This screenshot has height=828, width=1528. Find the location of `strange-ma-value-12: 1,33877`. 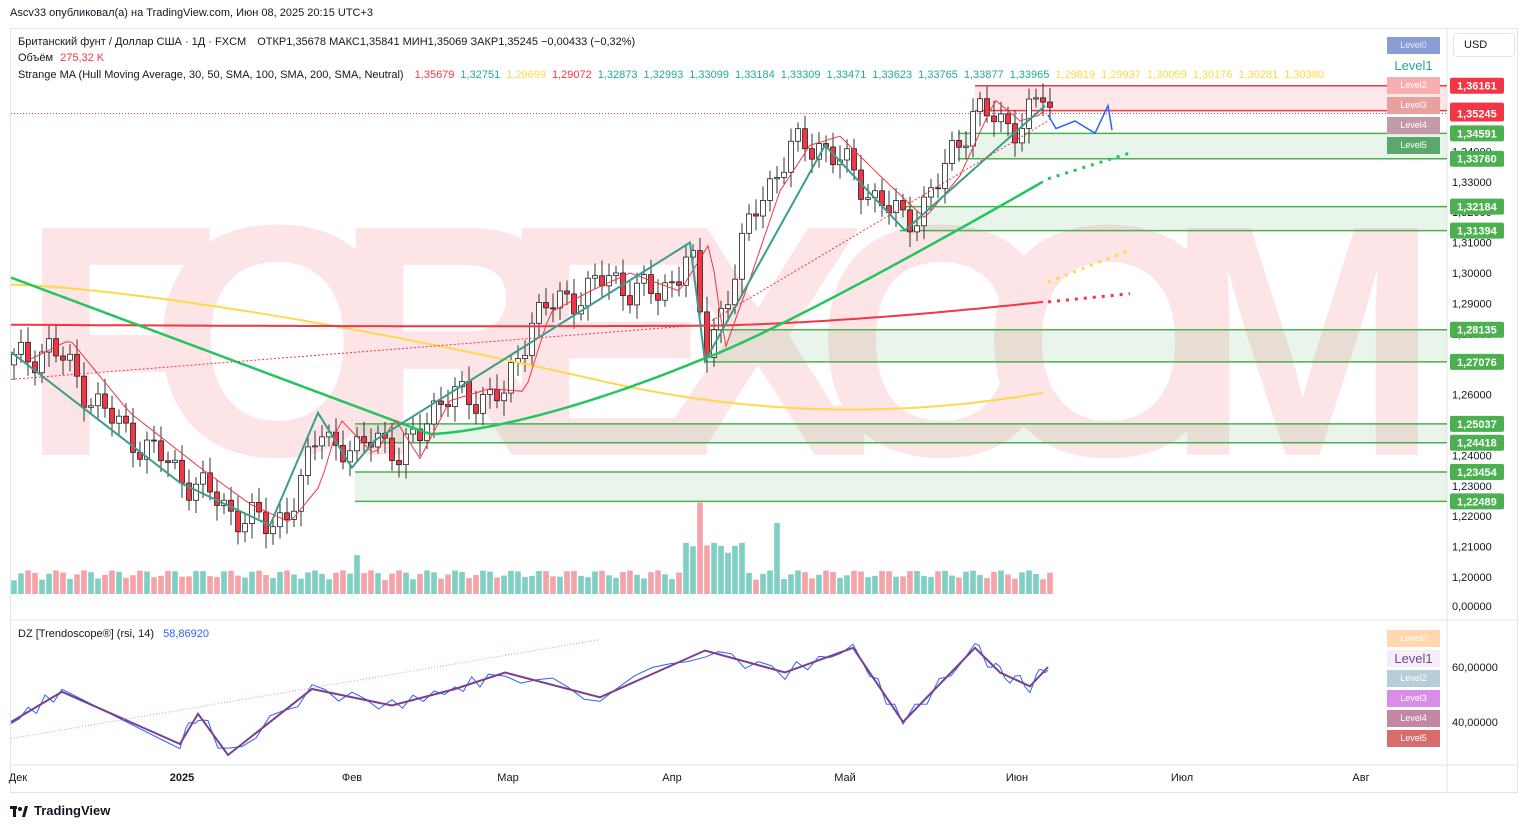

strange-ma-value-12: 1,33877 is located at coordinates (983, 75).